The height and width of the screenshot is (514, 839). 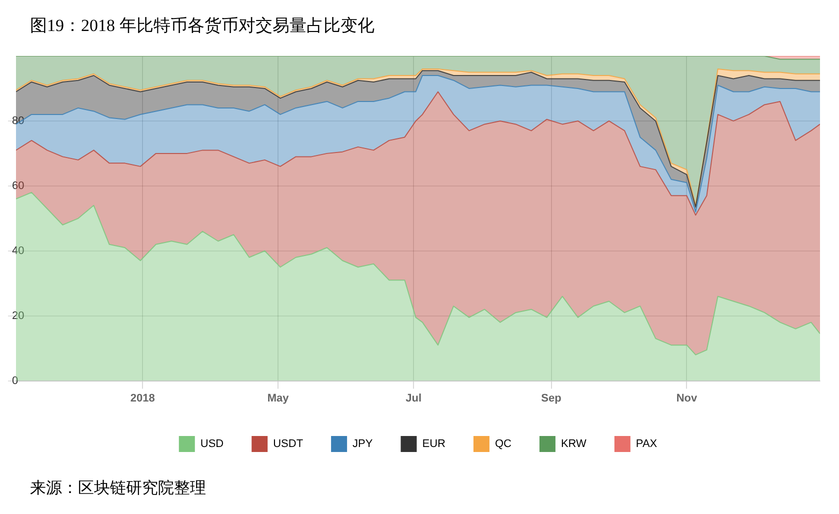 What do you see at coordinates (18, 250) in the screenshot?
I see `y-tick-label: 40` at bounding box center [18, 250].